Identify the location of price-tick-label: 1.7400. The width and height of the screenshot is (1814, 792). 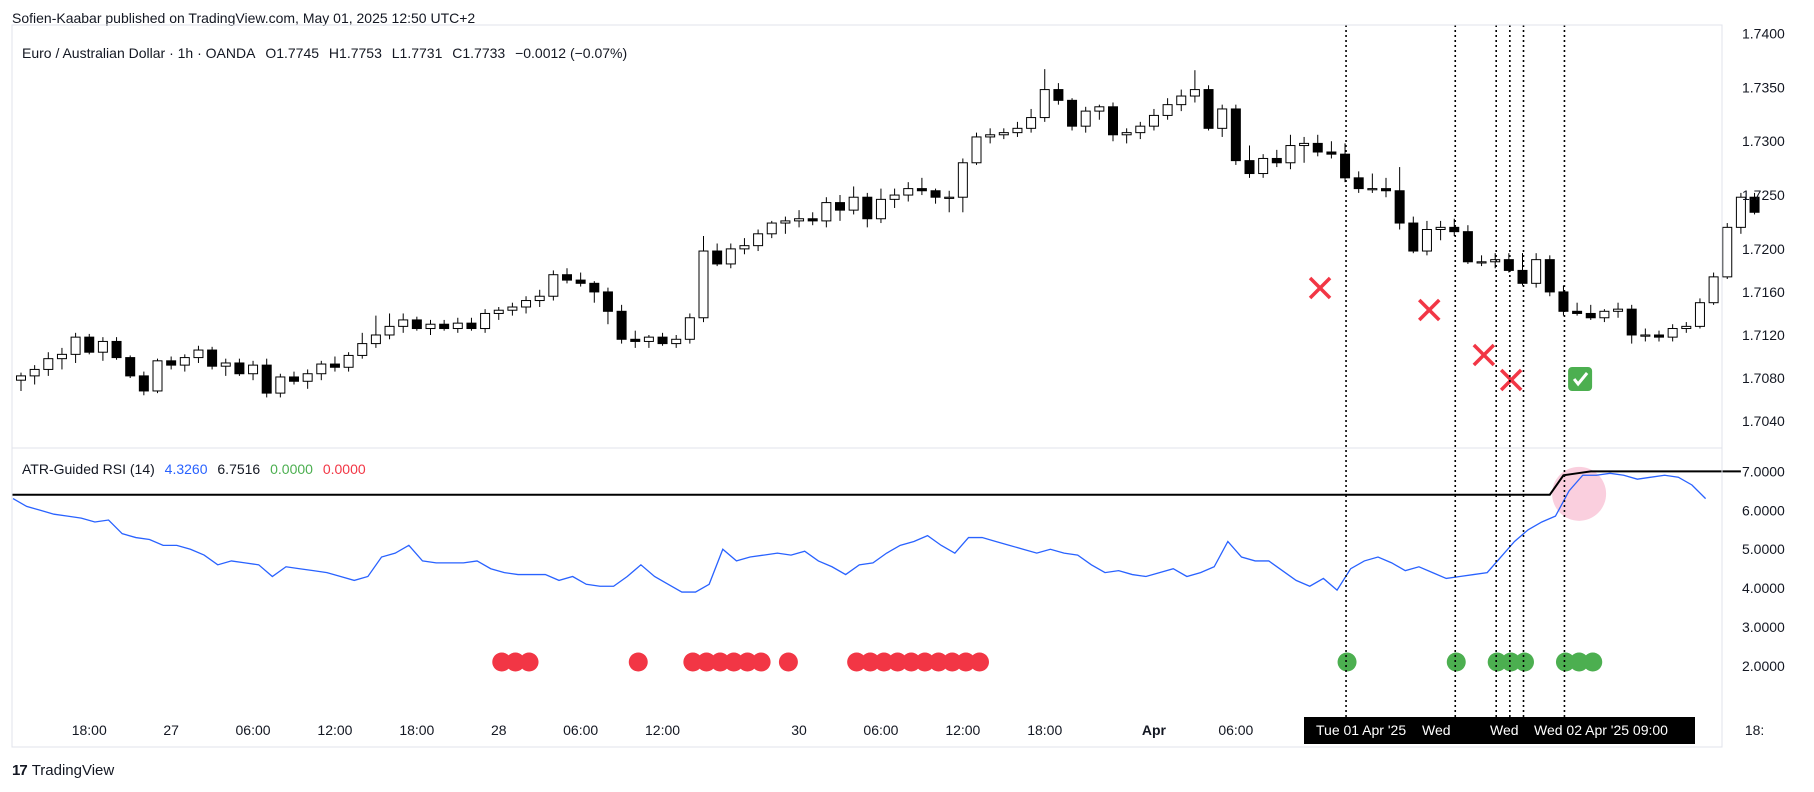
(1763, 34).